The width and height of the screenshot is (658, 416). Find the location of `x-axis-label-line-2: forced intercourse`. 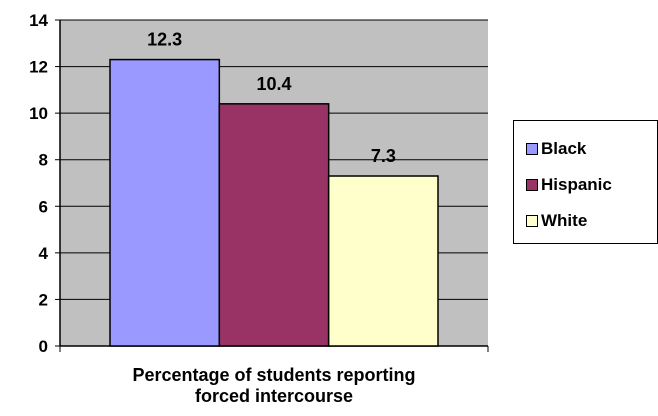

x-axis-label-line-2: forced intercourse is located at coordinates (274, 396).